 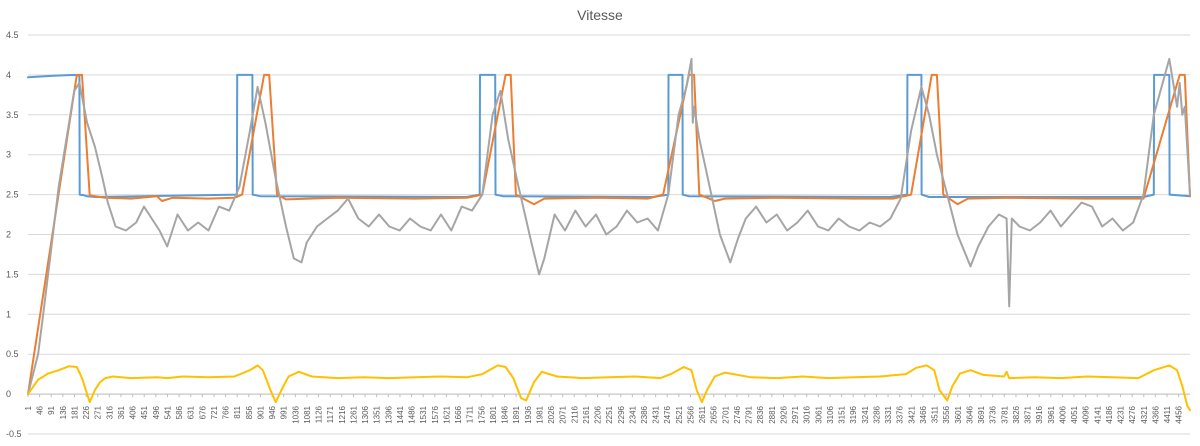 I want to click on x-tick-label: 1, so click(x=28, y=407).